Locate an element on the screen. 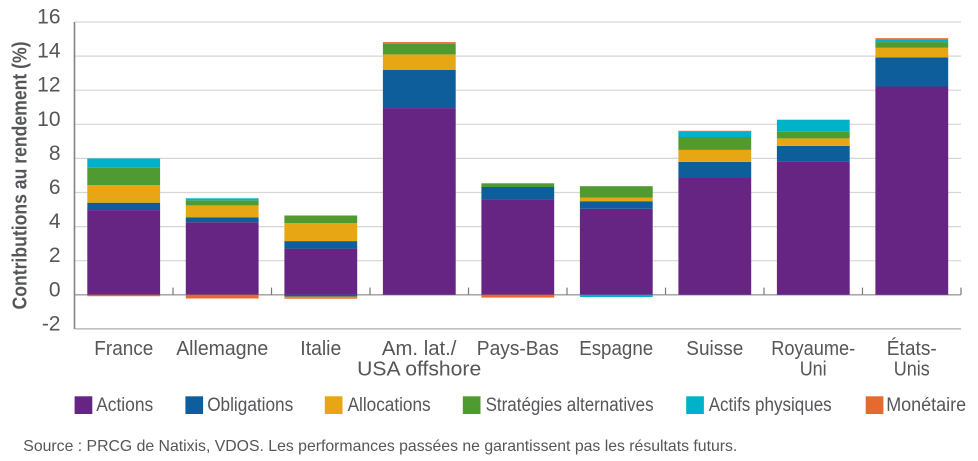 Image resolution: width=978 pixels, height=461 pixels. svg-text: États- is located at coordinates (912, 348).